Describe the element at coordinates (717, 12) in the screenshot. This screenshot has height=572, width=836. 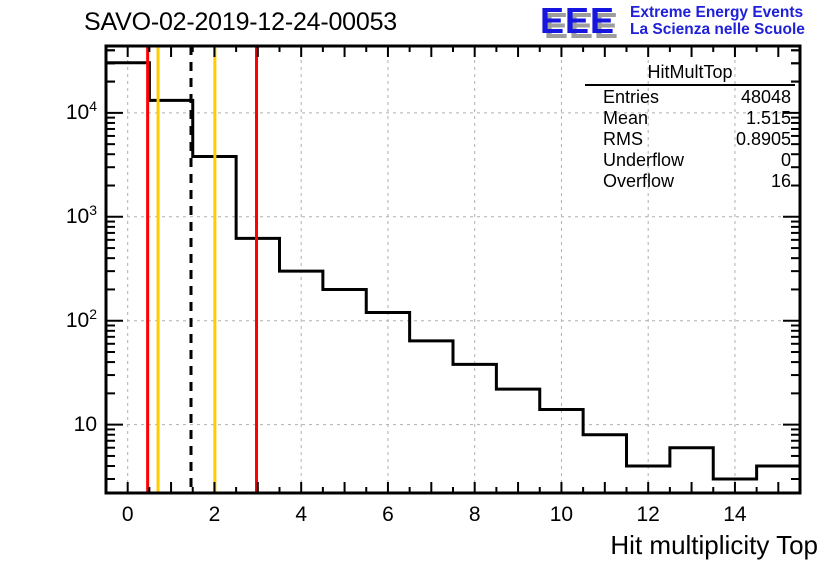
I see `eee-logo-line-1: Extreme Energy Events` at that location.